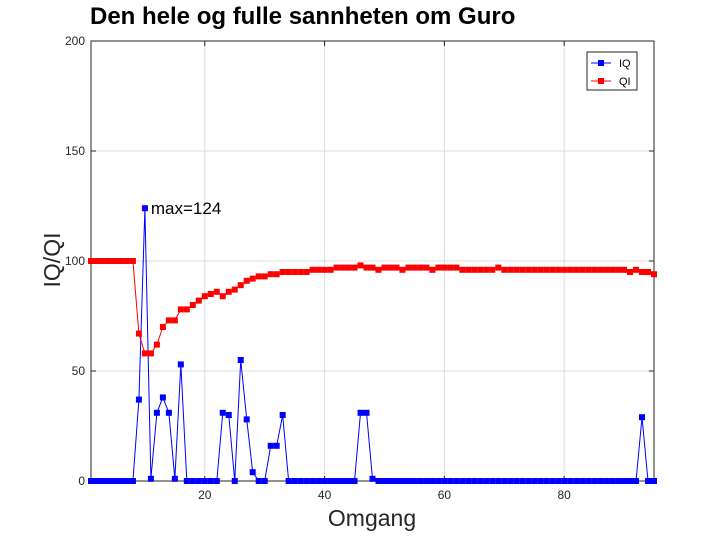  Describe the element at coordinates (325, 495) in the screenshot. I see `x-tick-label: 40` at that location.